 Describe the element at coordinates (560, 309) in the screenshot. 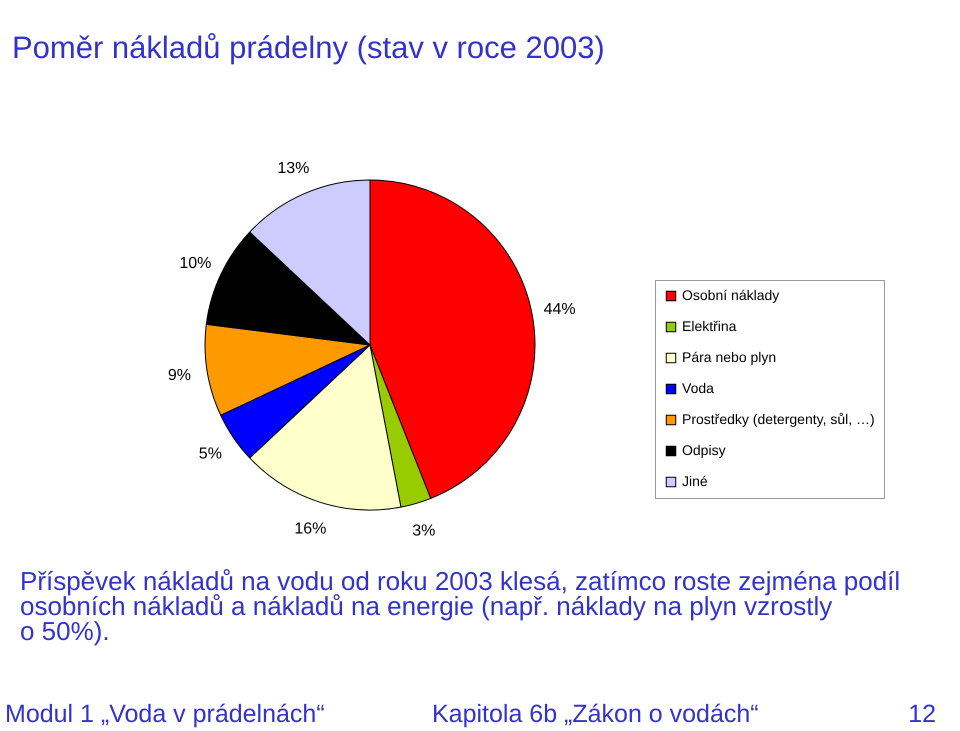

I see `data-label: 44%` at that location.